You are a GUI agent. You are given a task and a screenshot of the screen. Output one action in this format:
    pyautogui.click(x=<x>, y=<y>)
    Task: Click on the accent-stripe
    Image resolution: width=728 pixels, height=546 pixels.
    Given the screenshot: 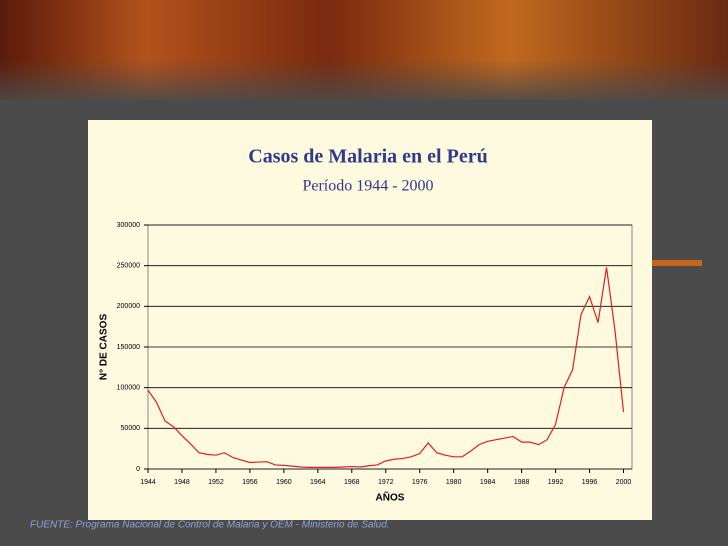 What is the action you would take?
    pyautogui.click(x=677, y=263)
    